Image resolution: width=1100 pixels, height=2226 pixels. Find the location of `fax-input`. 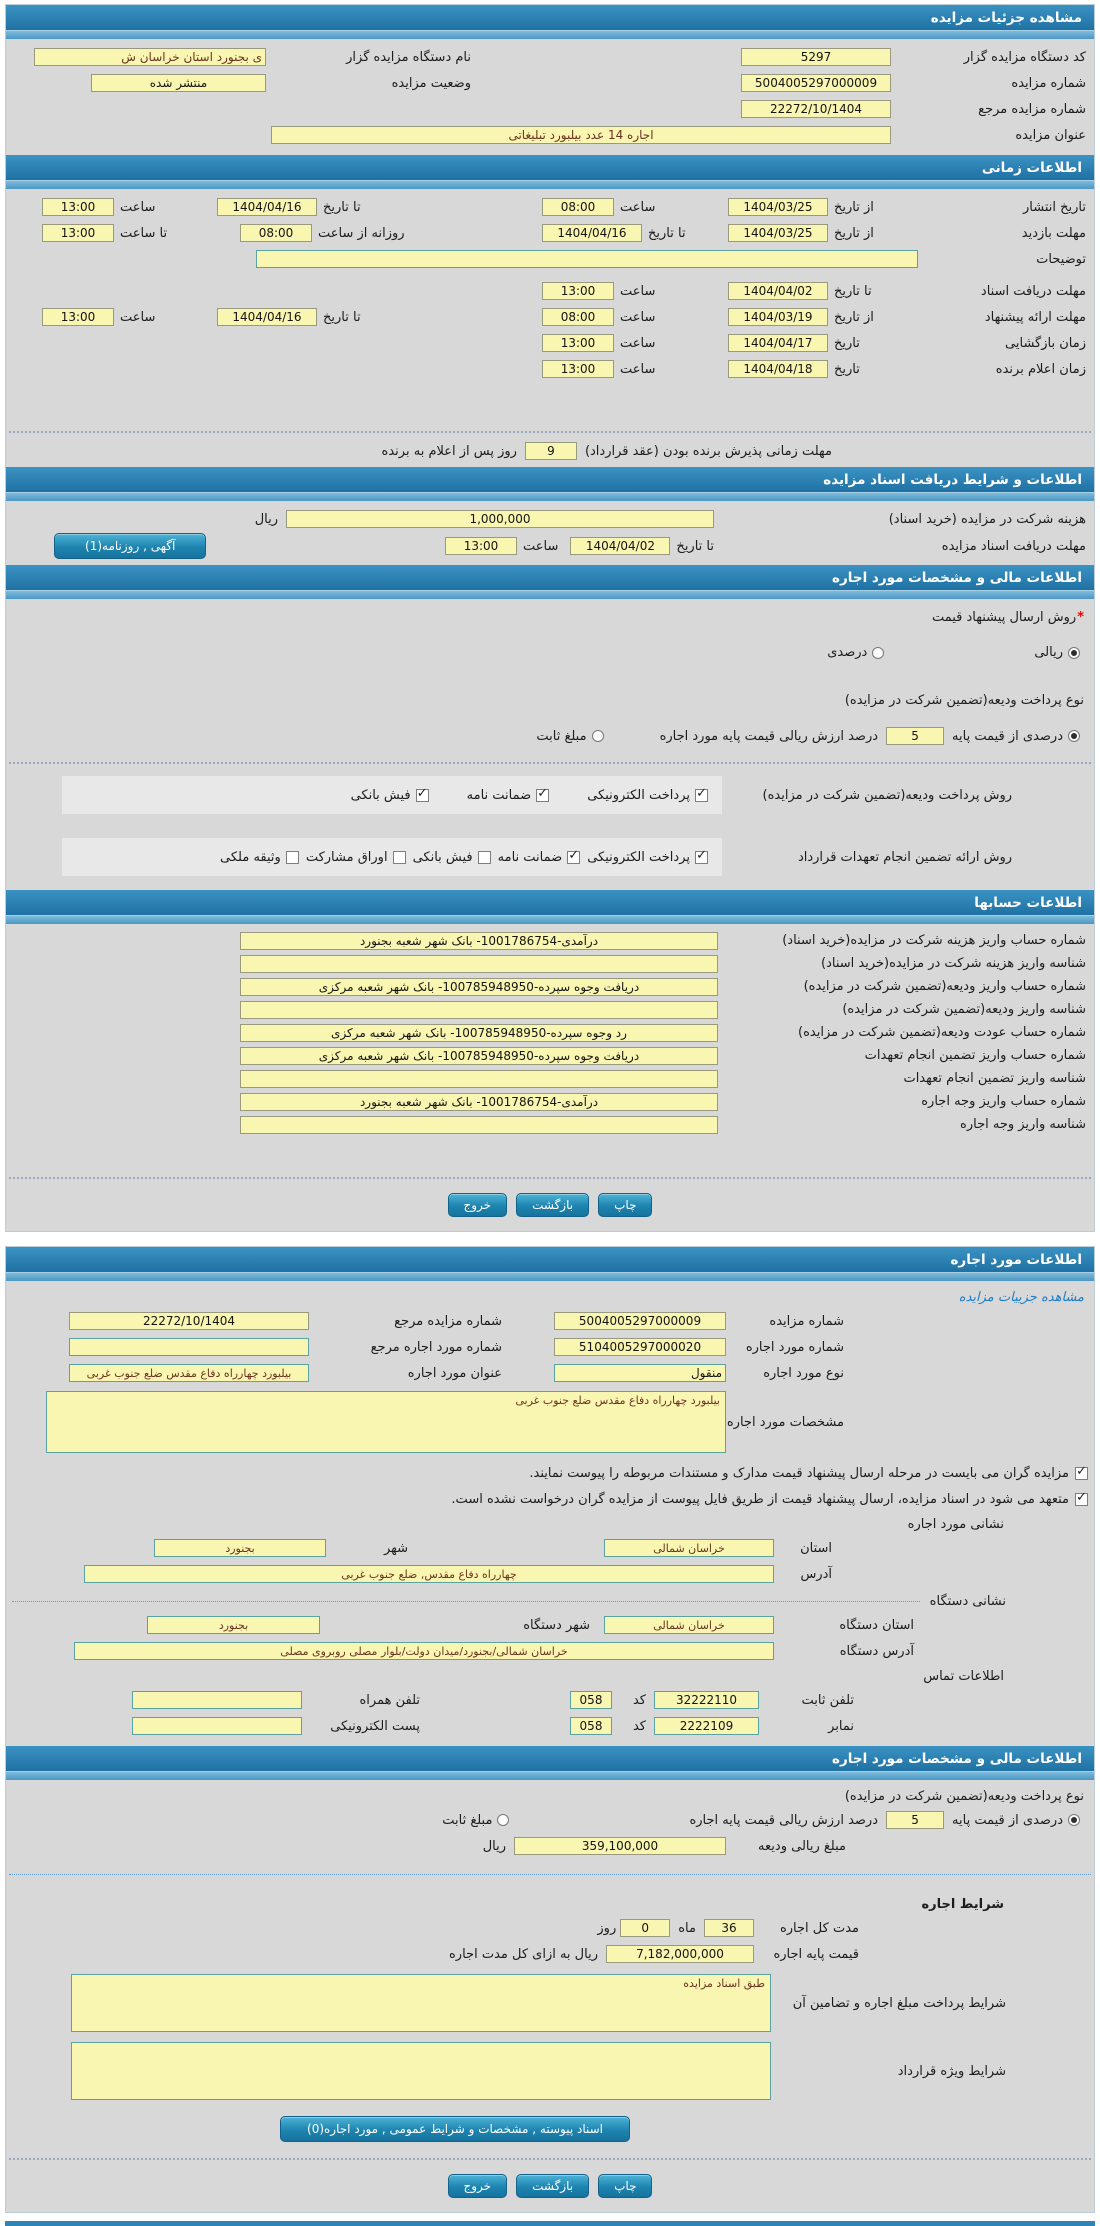

fax-input is located at coordinates (706, 1726).